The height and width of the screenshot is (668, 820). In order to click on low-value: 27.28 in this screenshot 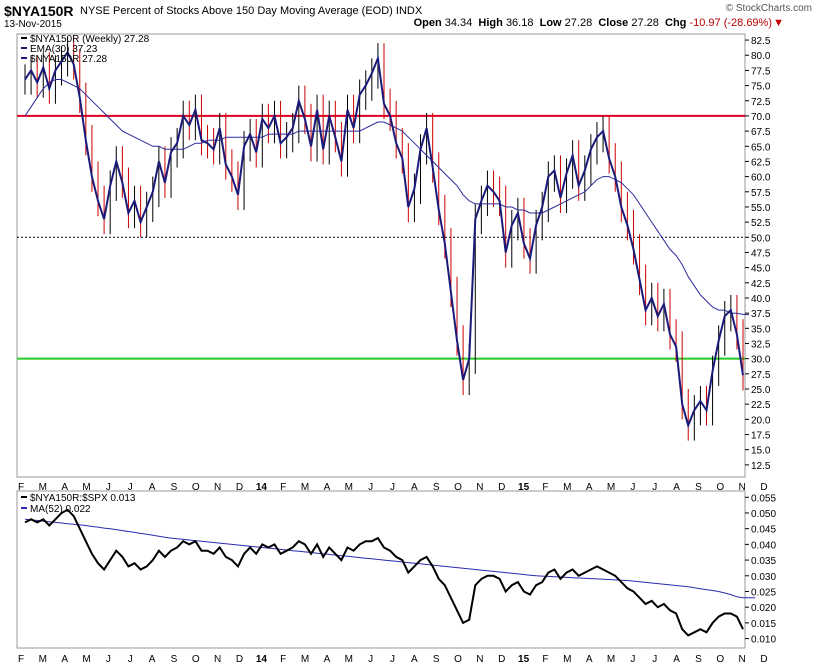, I will do `click(578, 23)`.